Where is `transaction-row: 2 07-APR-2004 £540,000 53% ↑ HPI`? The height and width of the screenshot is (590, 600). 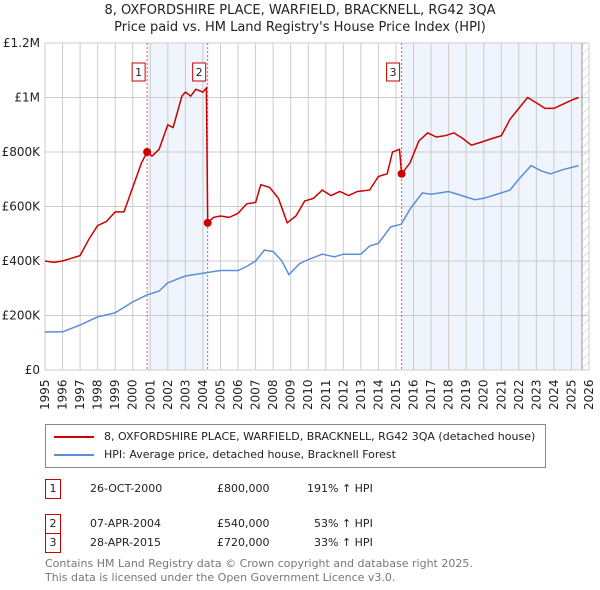
transaction-row: 2 07-APR-2004 £540,000 53% ↑ HPI is located at coordinates (245, 524).